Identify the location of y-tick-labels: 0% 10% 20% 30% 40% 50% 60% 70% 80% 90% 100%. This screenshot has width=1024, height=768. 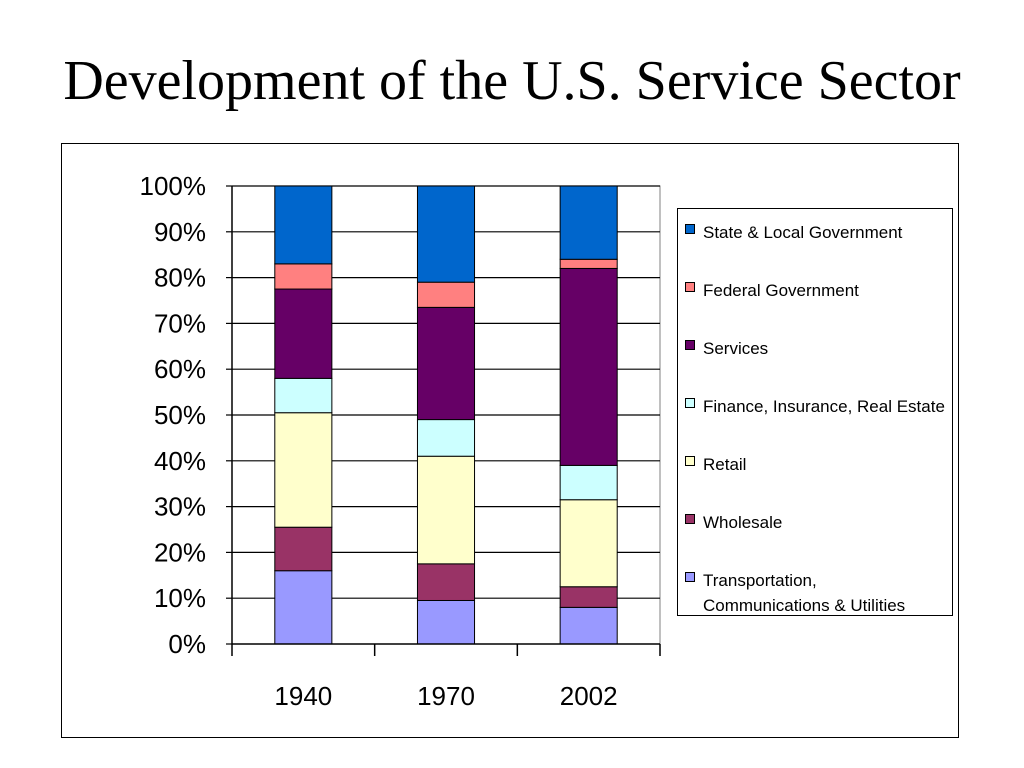
(173, 415).